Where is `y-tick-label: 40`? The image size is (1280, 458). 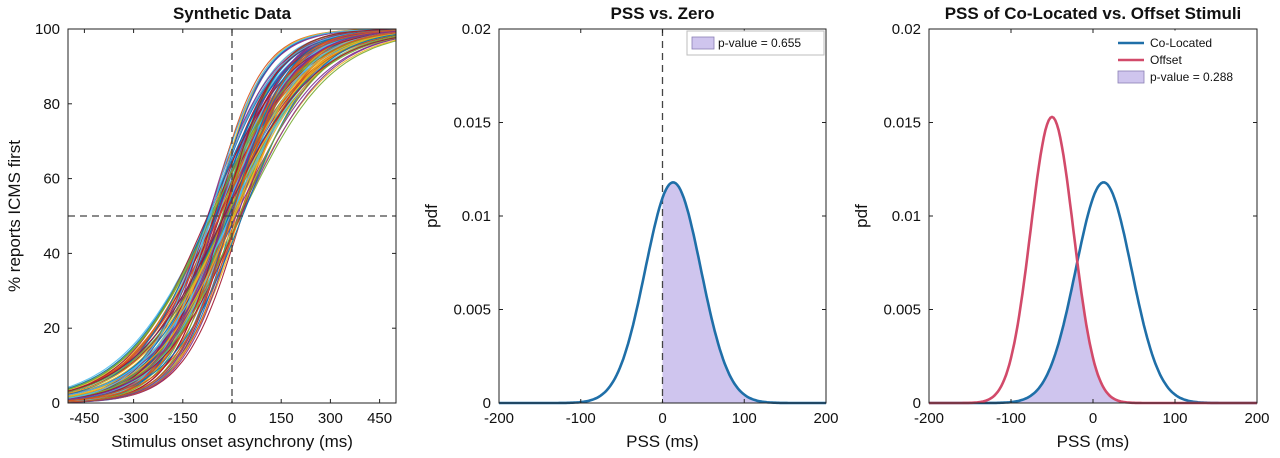
y-tick-label: 40 is located at coordinates (51, 253).